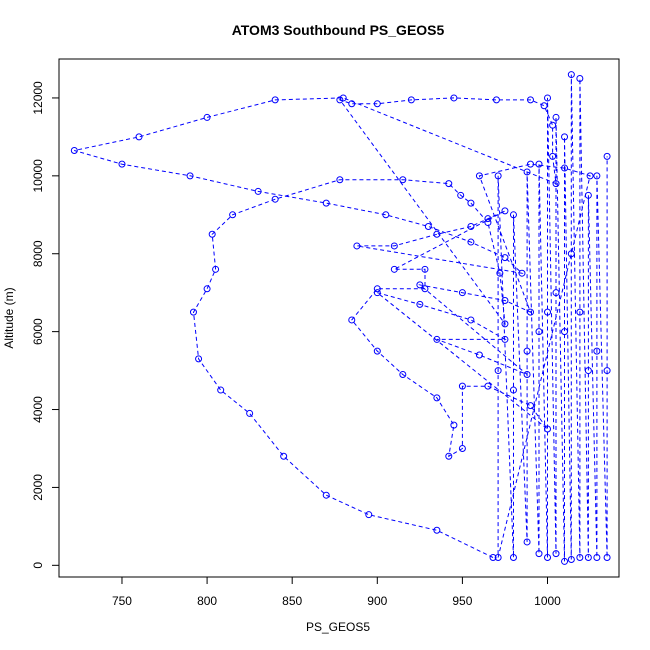 The width and height of the screenshot is (650, 650). I want to click on x-tick-label: 750, so click(122, 601).